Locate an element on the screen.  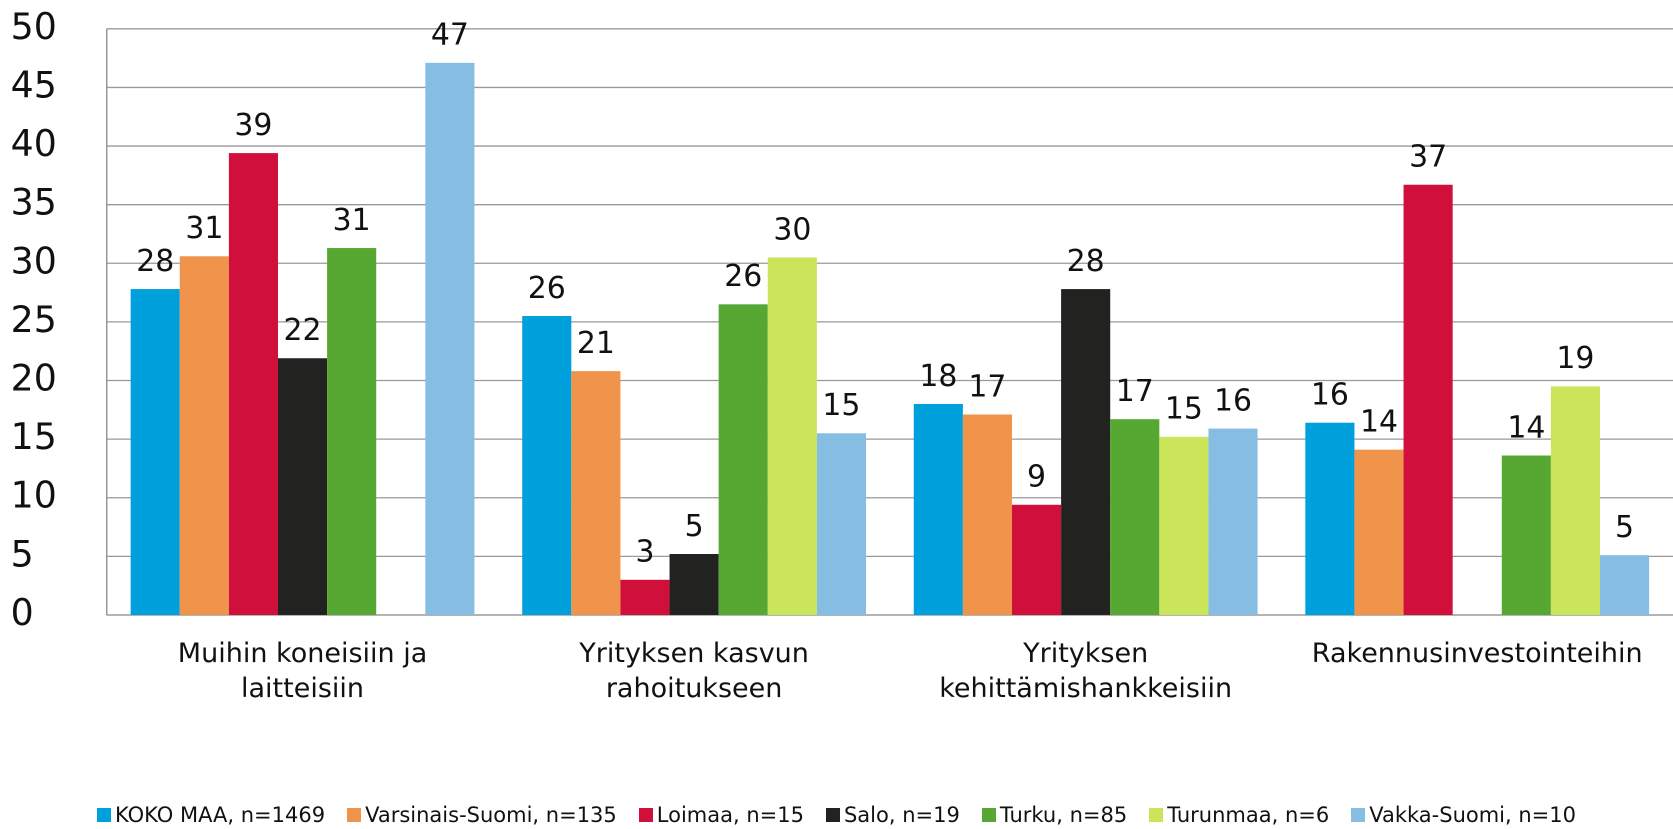
data-label: 18 is located at coordinates (938, 376).